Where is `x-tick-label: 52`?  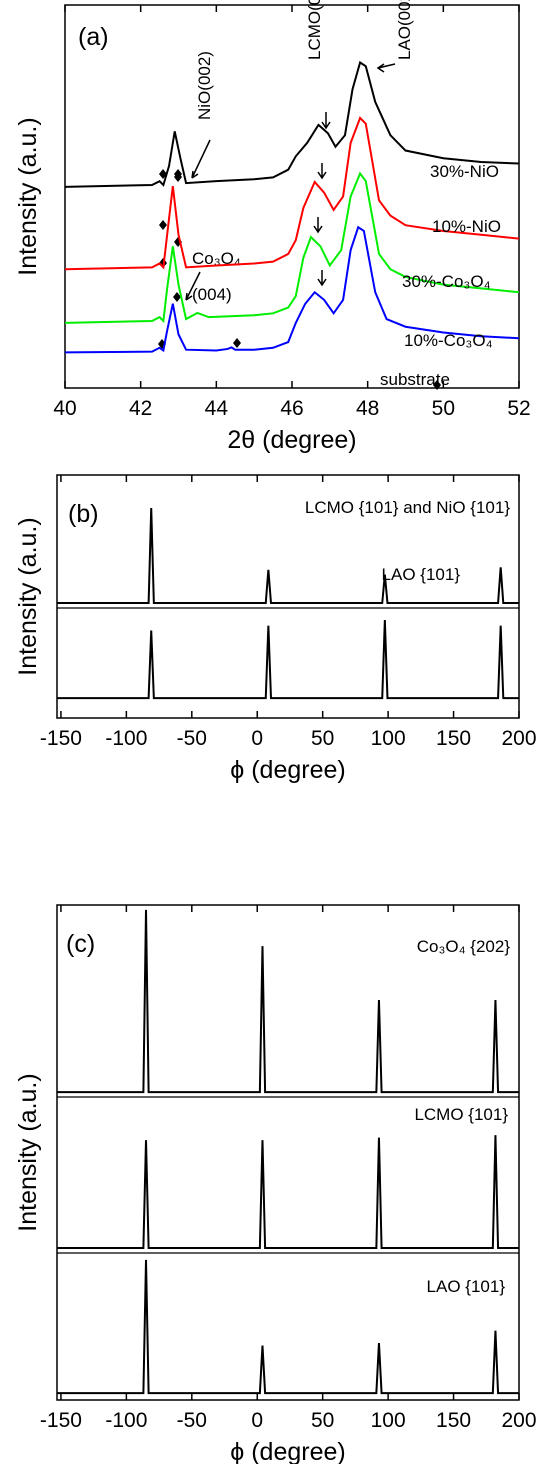 x-tick-label: 52 is located at coordinates (518, 408).